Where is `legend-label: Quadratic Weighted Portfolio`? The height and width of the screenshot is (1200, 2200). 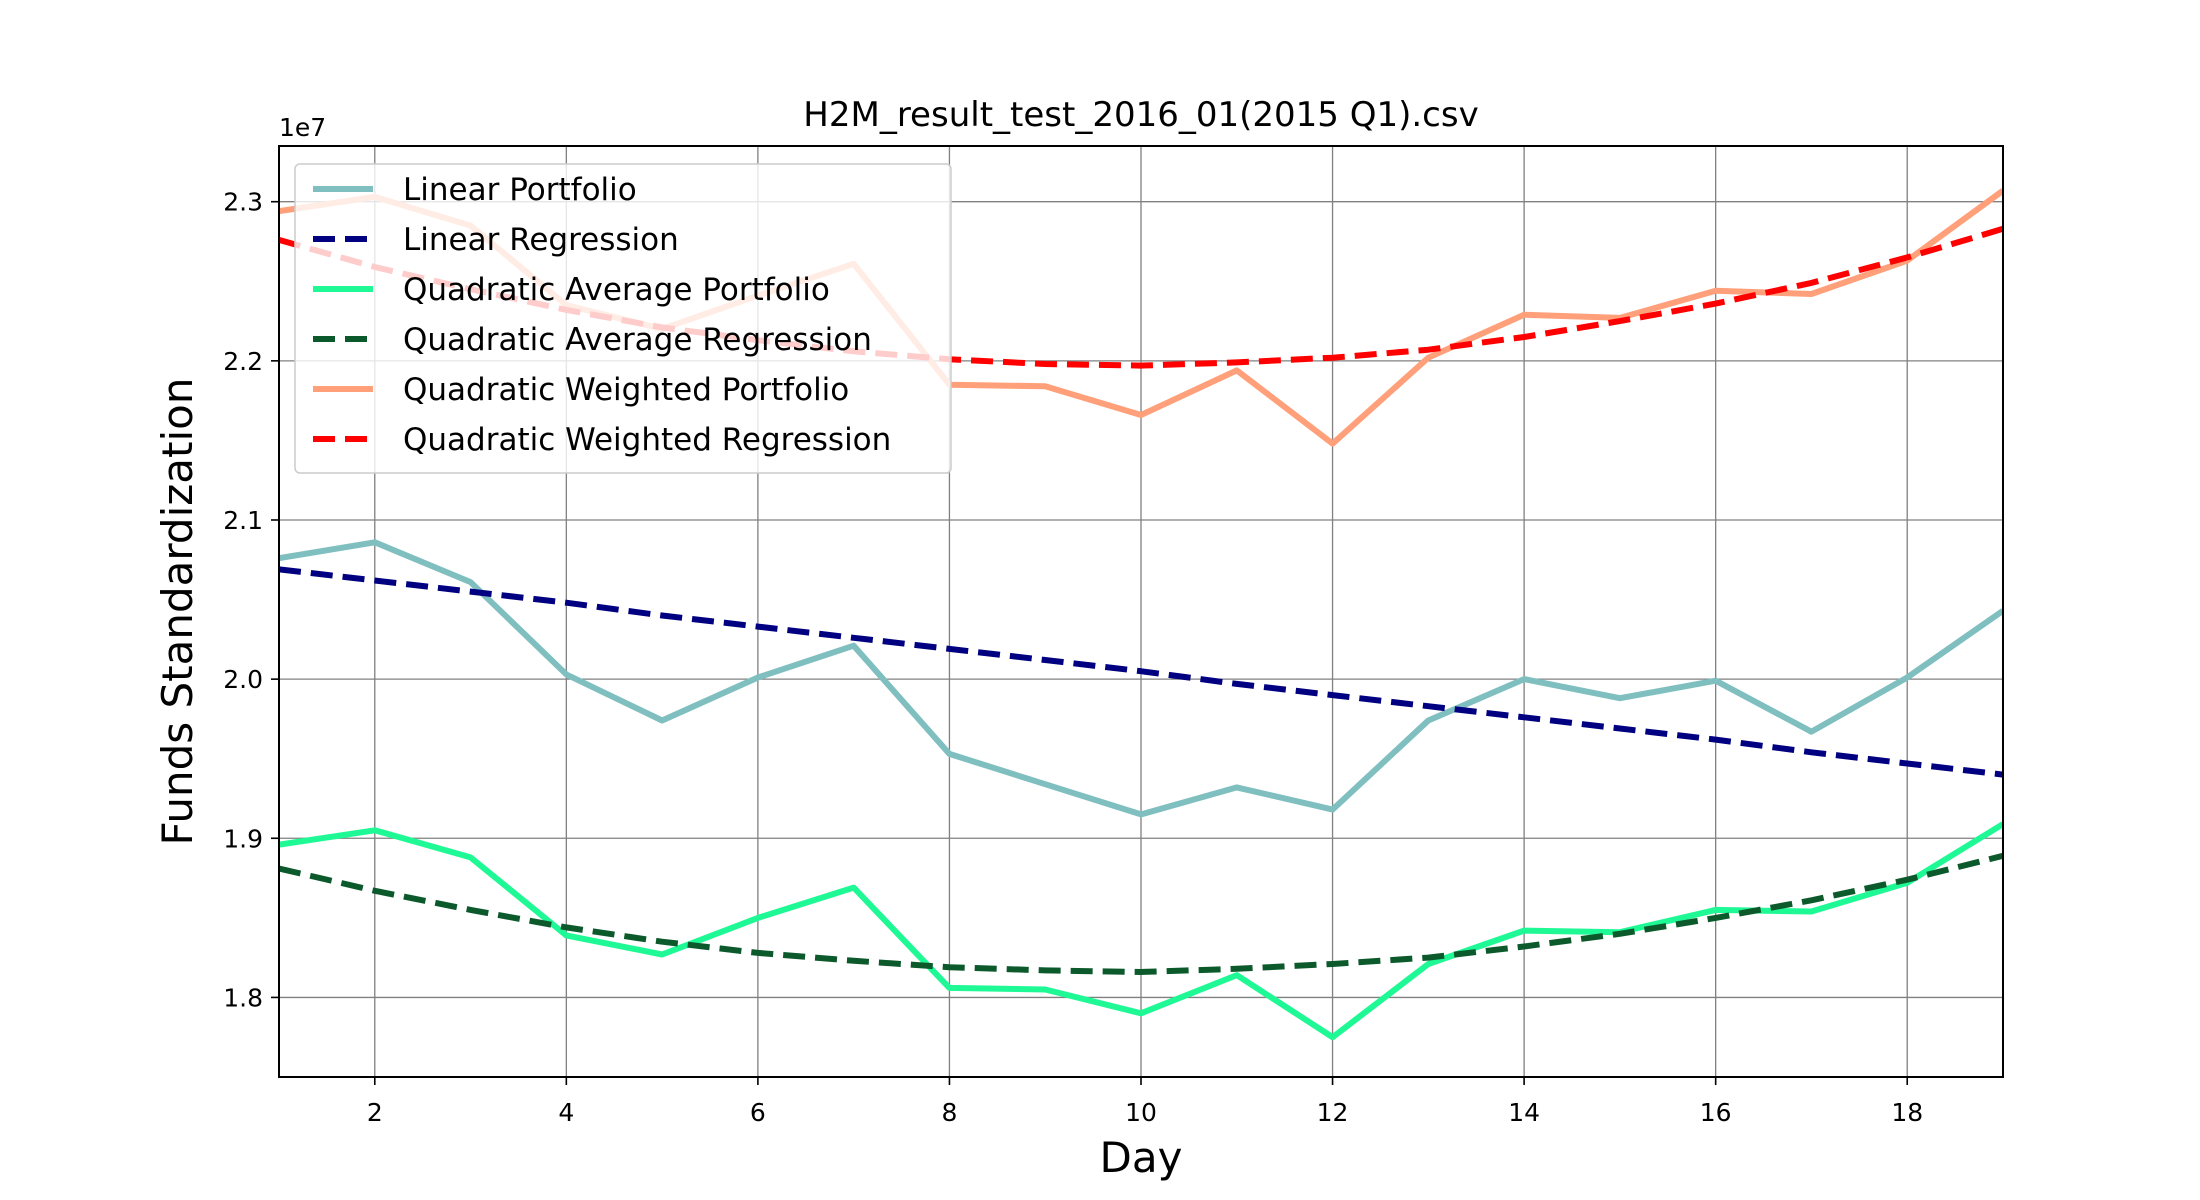
legend-label: Quadratic Weighted Portfolio is located at coordinates (626, 390).